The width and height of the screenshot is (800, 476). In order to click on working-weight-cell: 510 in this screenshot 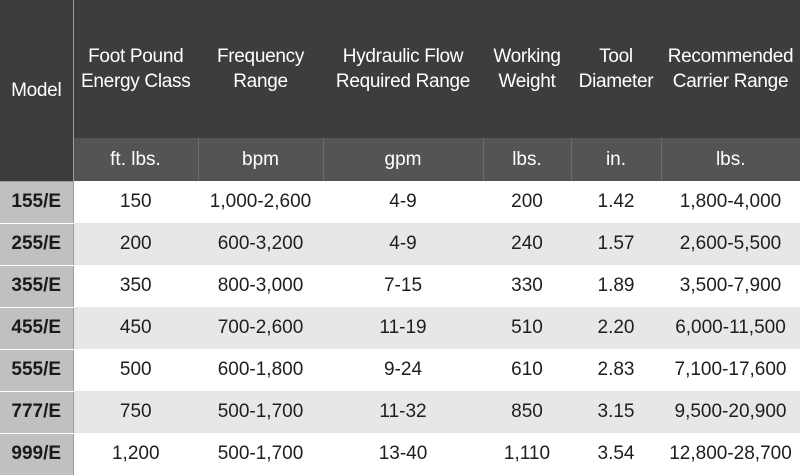, I will do `click(527, 328)`.